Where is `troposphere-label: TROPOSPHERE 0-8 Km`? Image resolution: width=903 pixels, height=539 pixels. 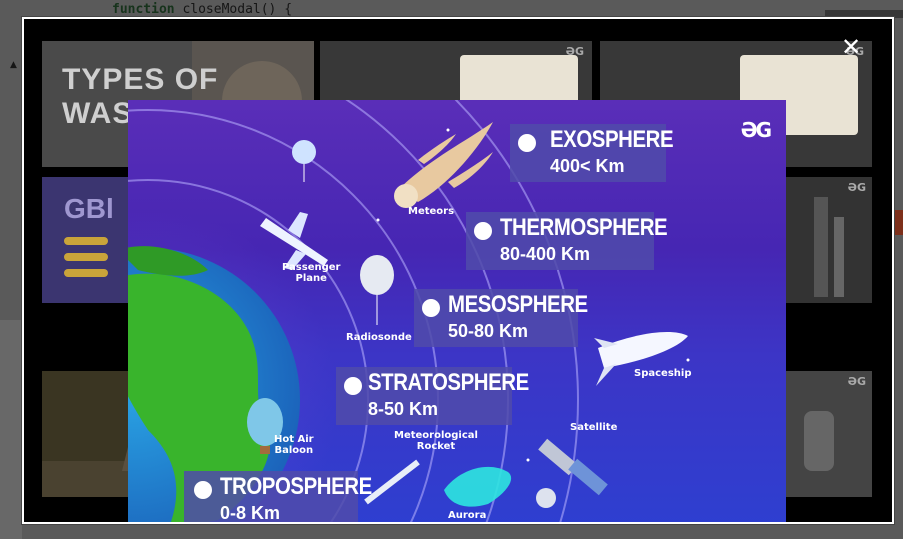 troposphere-label: TROPOSPHERE 0-8 Km is located at coordinates (278, 497).